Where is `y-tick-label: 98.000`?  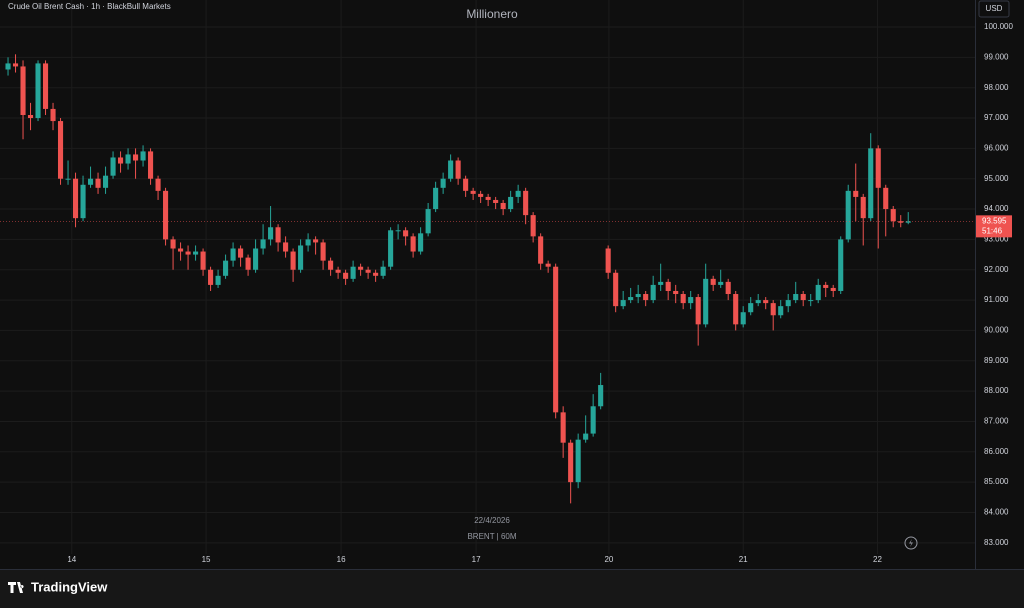
y-tick-label: 98.000 is located at coordinates (996, 87).